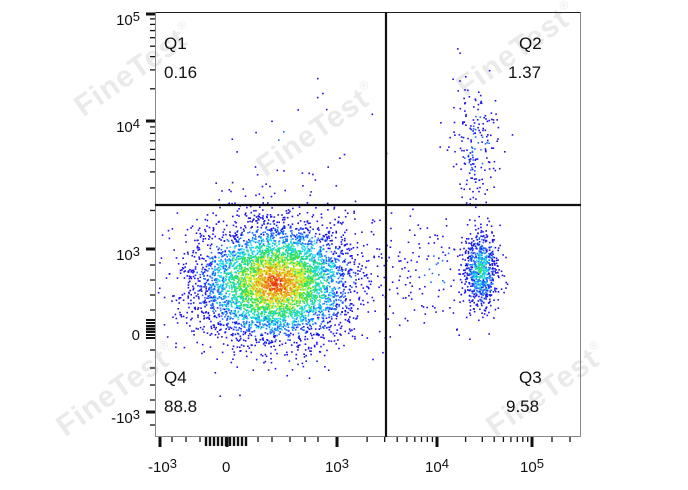 The image size is (688, 490). What do you see at coordinates (523, 406) in the screenshot?
I see `q3-percent: 9.58` at bounding box center [523, 406].